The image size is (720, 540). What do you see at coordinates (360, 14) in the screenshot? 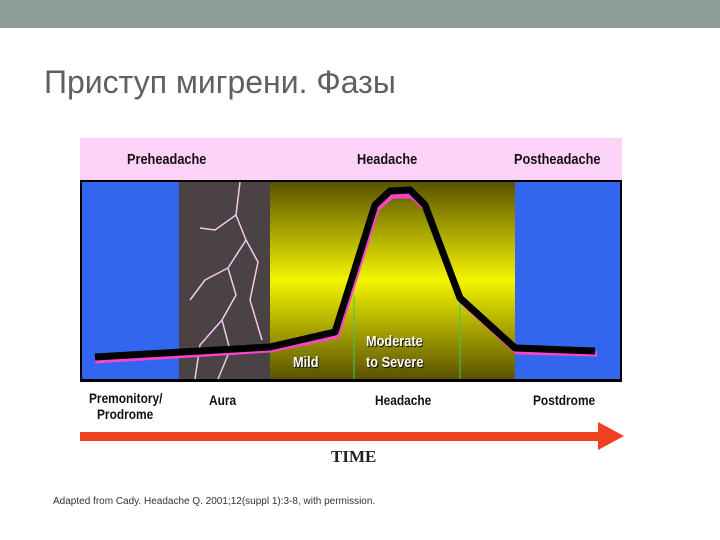
I see `top-bar` at bounding box center [360, 14].